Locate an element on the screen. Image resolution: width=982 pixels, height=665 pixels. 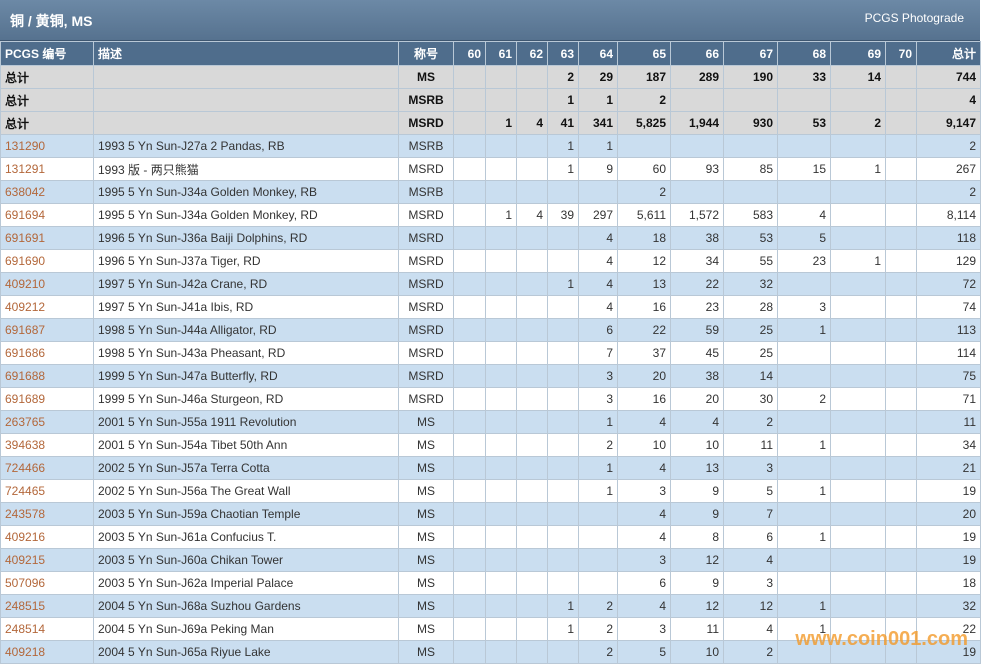
cell: 1993 版 - 两只熊猫 is located at coordinates (246, 169).